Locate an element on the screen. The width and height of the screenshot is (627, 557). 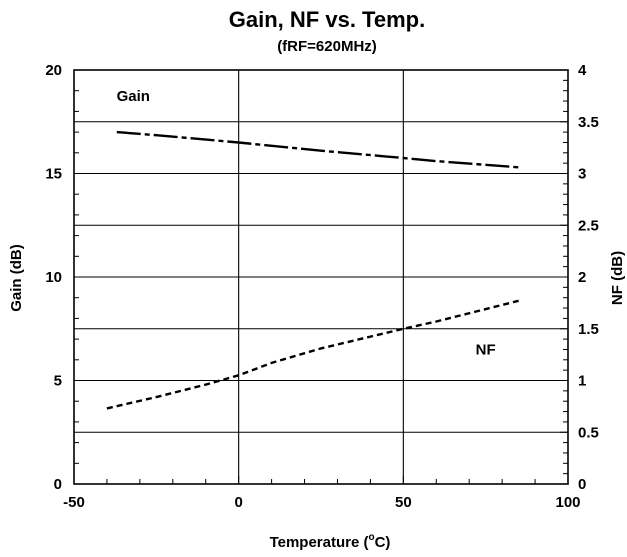
y-left-tick-label: 20 is located at coordinates (53, 70).